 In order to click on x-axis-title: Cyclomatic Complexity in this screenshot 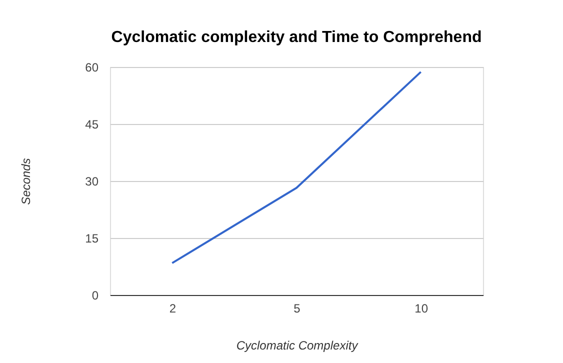, I will do `click(297, 345)`.